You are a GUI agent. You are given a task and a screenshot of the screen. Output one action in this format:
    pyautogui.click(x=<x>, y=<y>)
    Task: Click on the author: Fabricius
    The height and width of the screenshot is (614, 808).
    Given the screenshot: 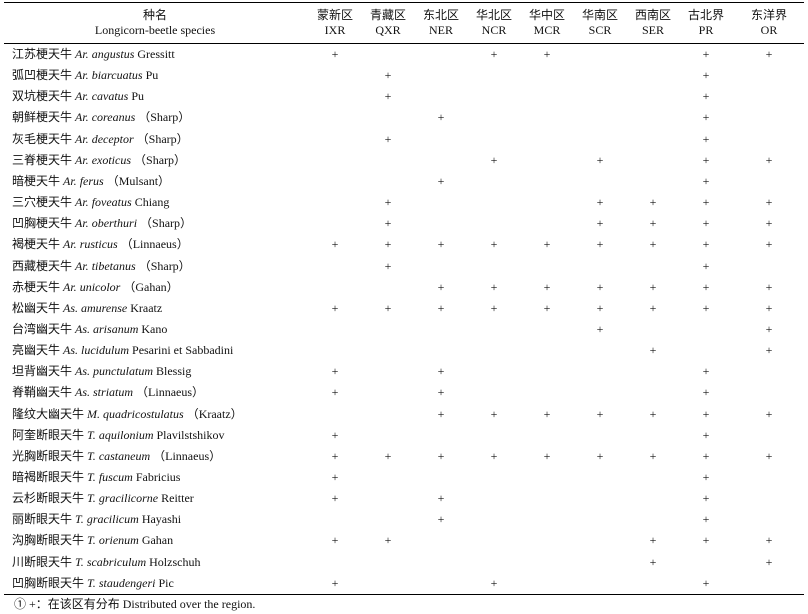 What is the action you would take?
    pyautogui.click(x=158, y=477)
    